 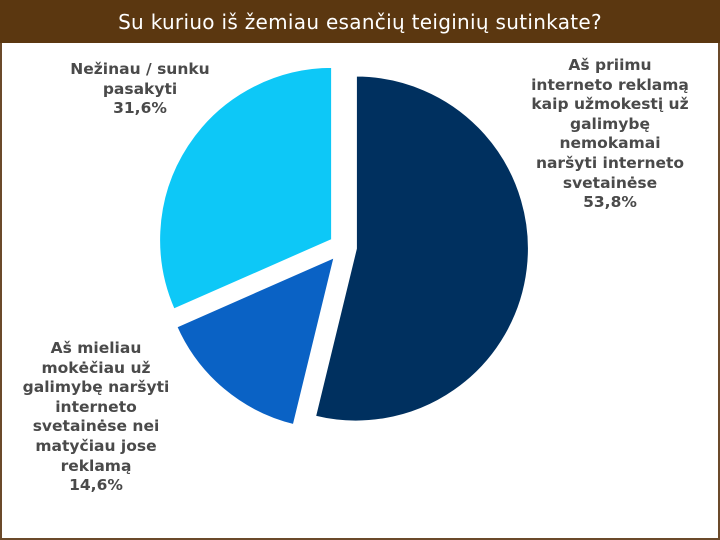 I want to click on slice-label-line: pasakyti, so click(x=140, y=88).